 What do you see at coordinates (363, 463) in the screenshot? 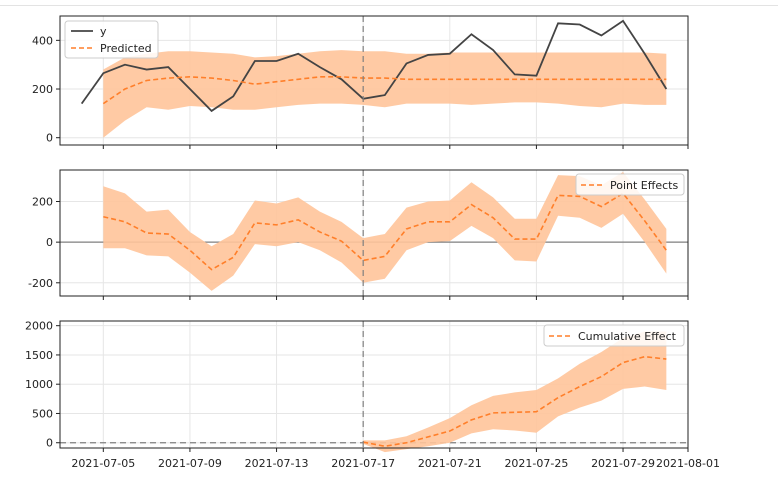
I see `x-tick-label: 2021-07-17` at bounding box center [363, 463].